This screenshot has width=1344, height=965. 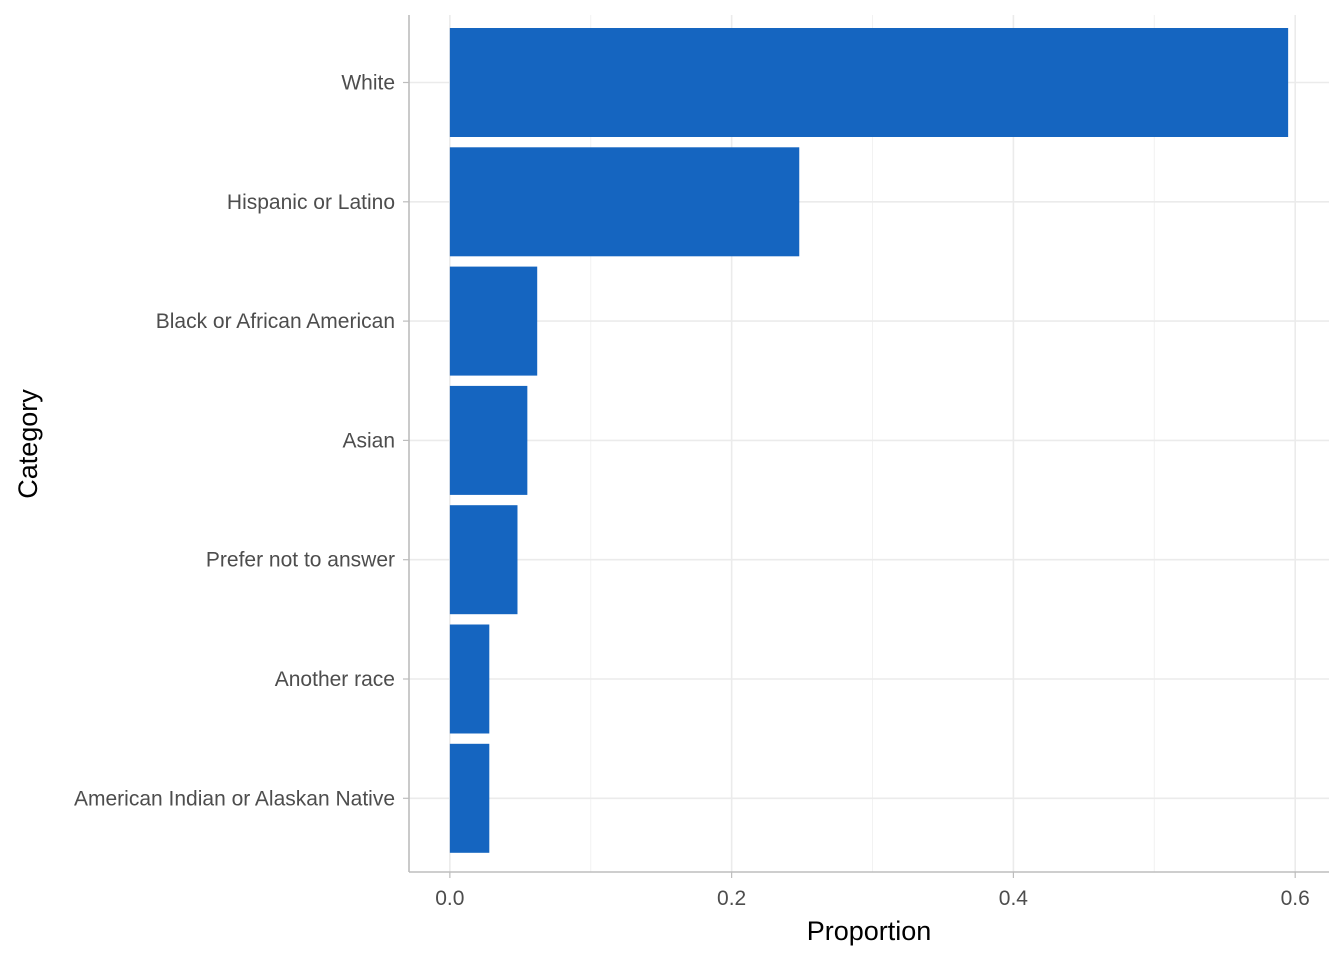 What do you see at coordinates (469, 798) in the screenshot?
I see `bar: American Indian or Alaskan Native: 0.028` at bounding box center [469, 798].